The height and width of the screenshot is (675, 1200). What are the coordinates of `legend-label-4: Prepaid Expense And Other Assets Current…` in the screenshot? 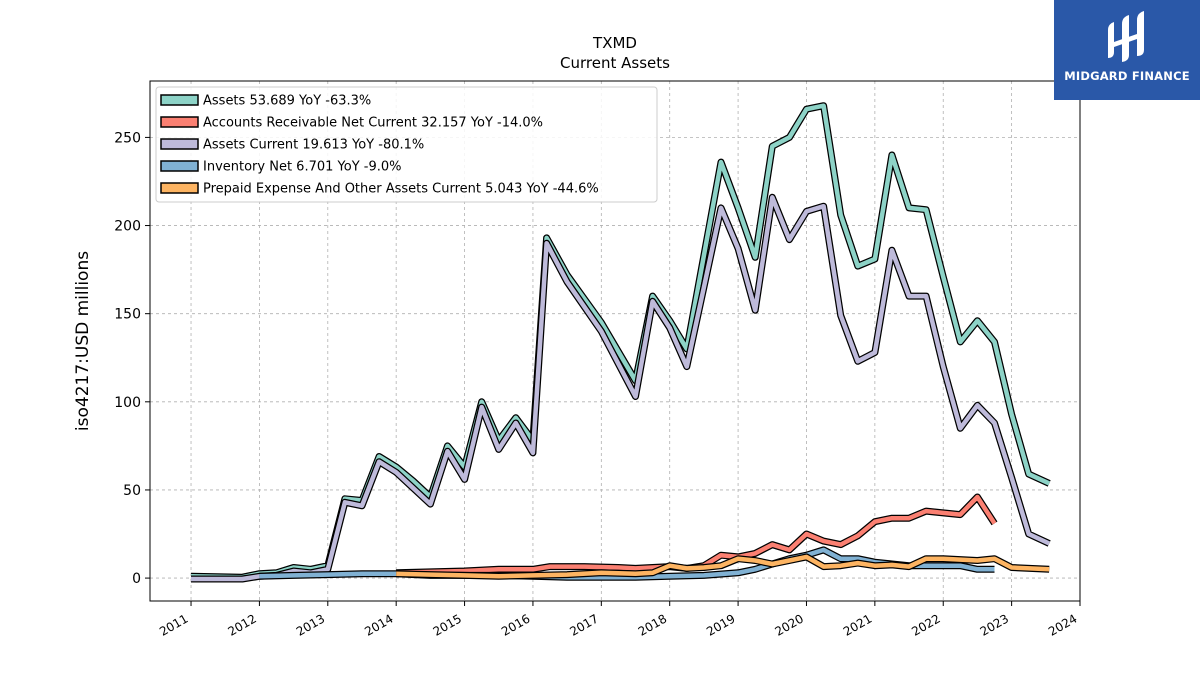 It's located at (401, 189).